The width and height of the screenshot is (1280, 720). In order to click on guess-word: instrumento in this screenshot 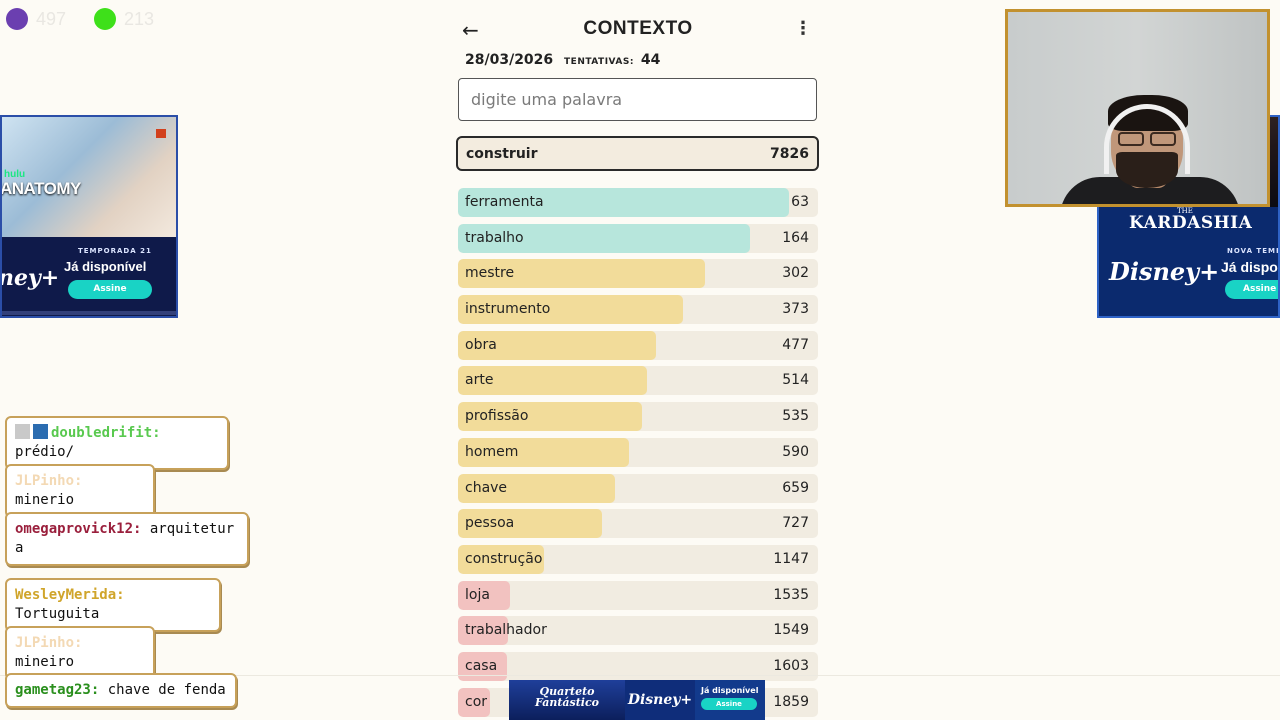, I will do `click(508, 309)`.